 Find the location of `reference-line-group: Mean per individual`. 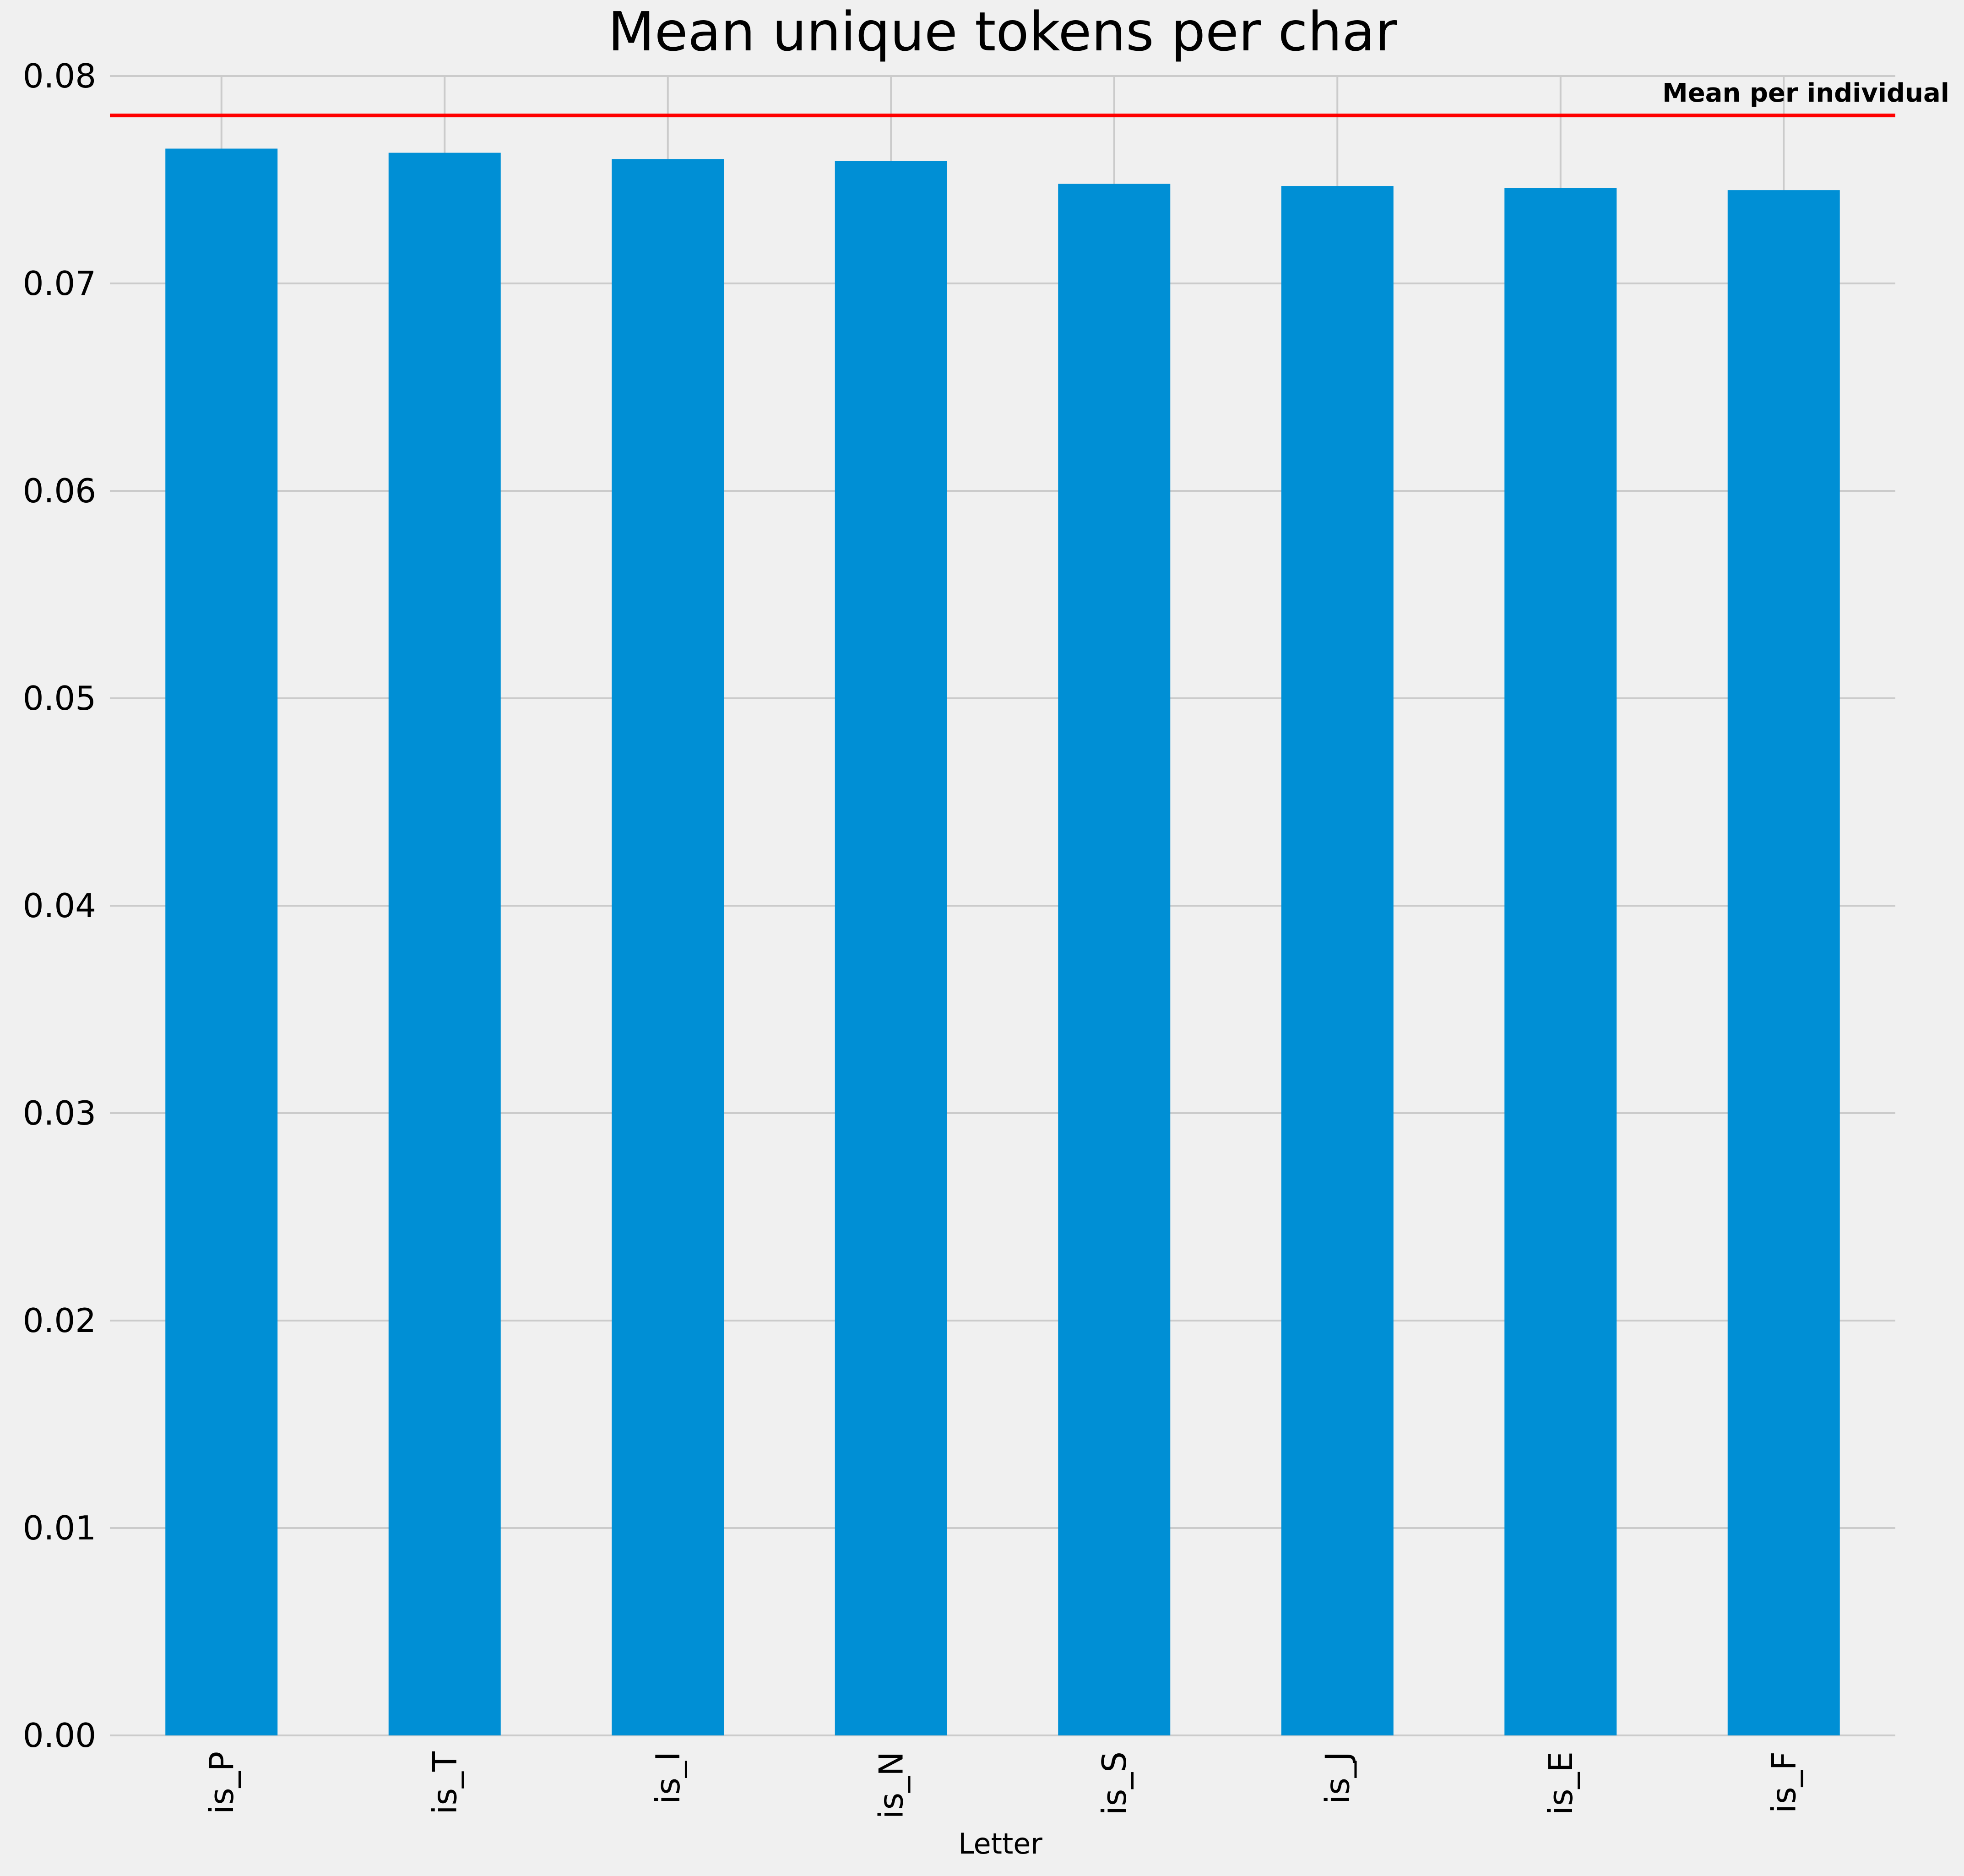

reference-line-group: Mean per individual is located at coordinates (1030, 98).